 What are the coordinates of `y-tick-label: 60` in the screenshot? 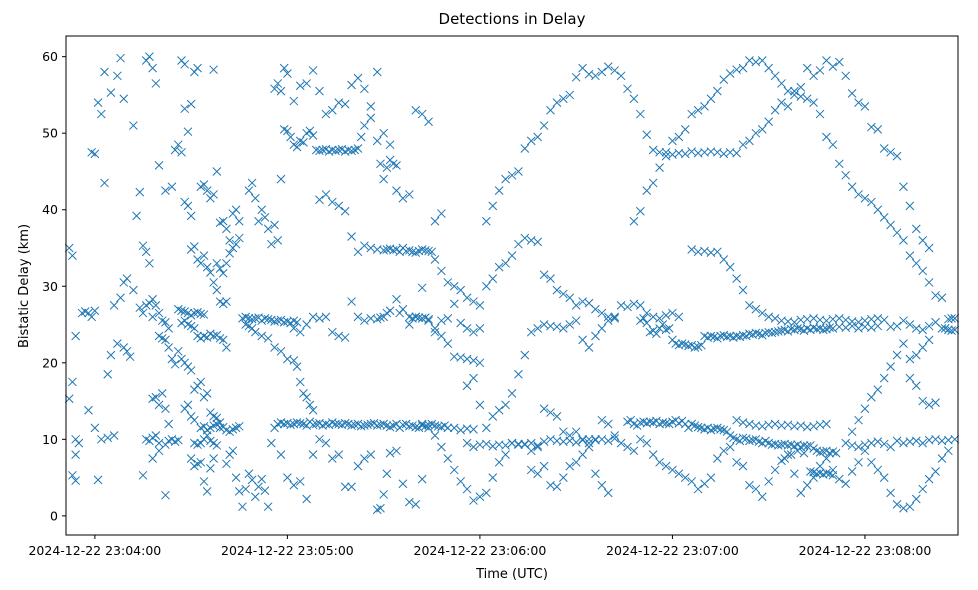 It's located at (50, 56).